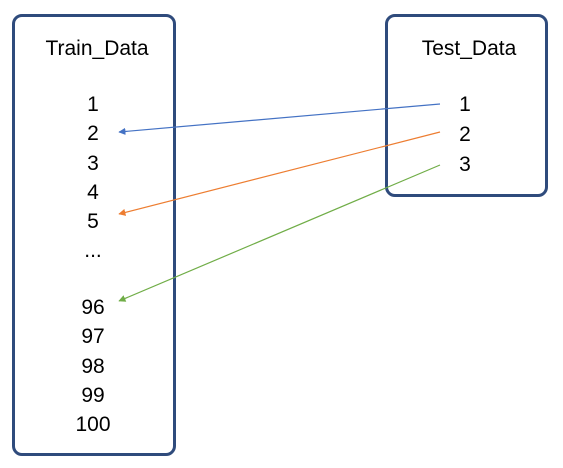 The width and height of the screenshot is (563, 468). Describe the element at coordinates (93, 424) in the screenshot. I see `train-item-100: 100` at that location.